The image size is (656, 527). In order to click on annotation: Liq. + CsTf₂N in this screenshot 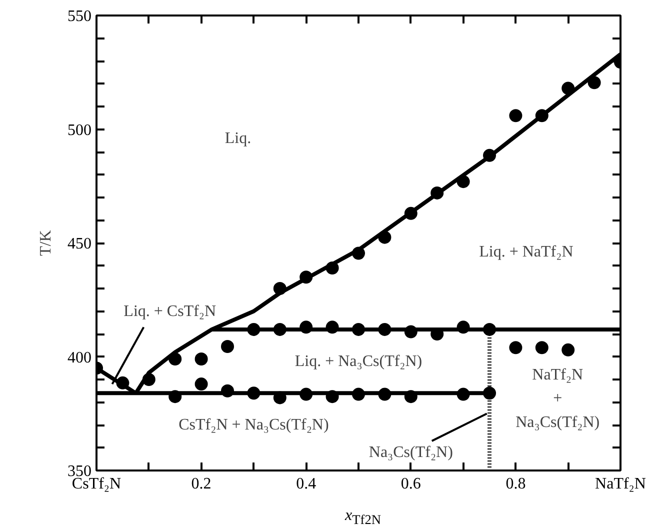, I will do `click(170, 311)`.